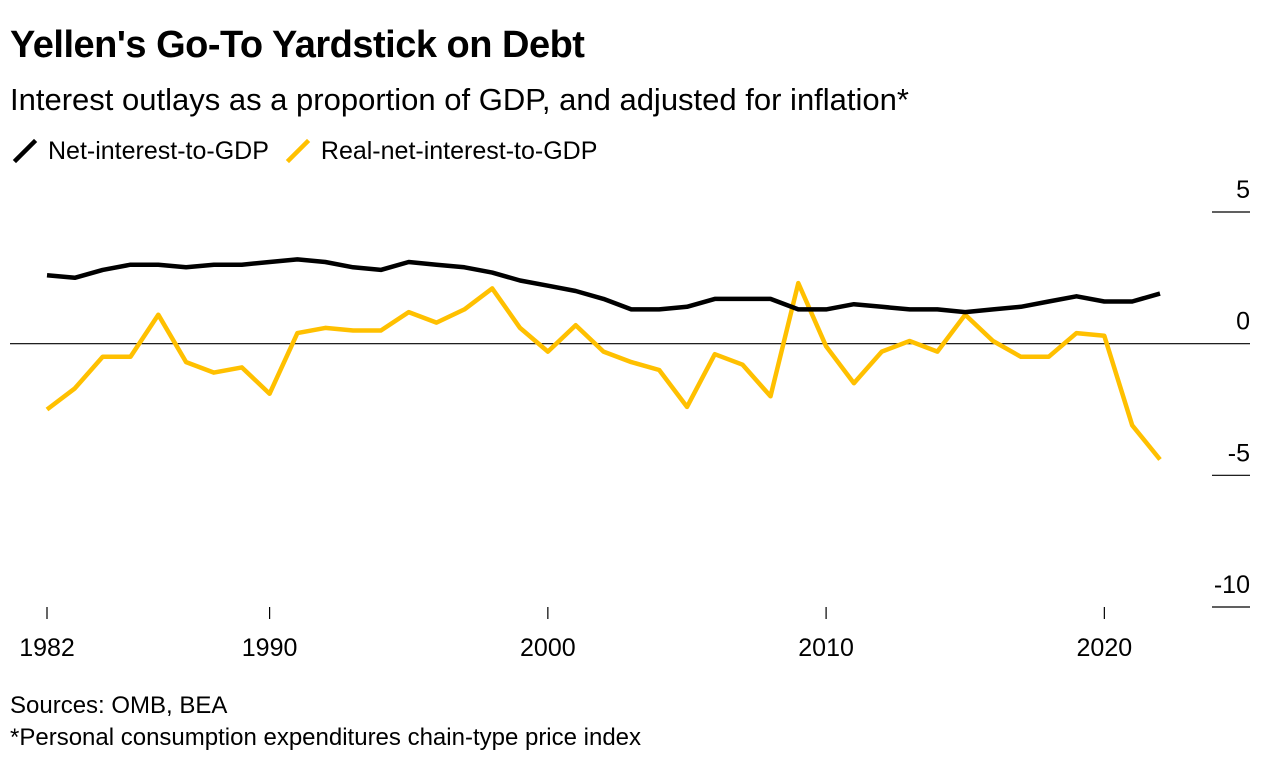  What do you see at coordinates (270, 648) in the screenshot?
I see `x-tick-label-1990: 1990` at bounding box center [270, 648].